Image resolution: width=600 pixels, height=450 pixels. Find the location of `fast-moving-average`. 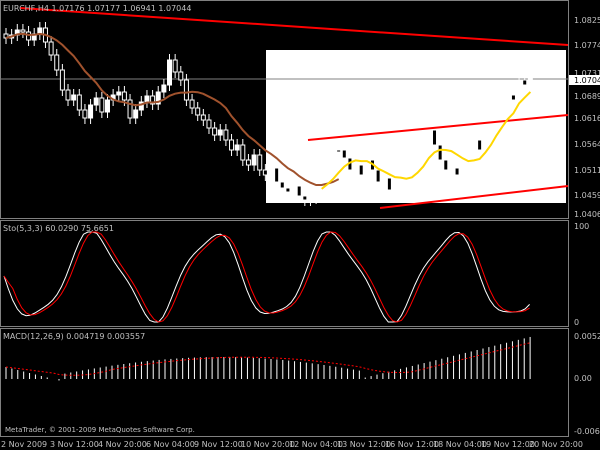

fast-moving-average is located at coordinates (426, 140).